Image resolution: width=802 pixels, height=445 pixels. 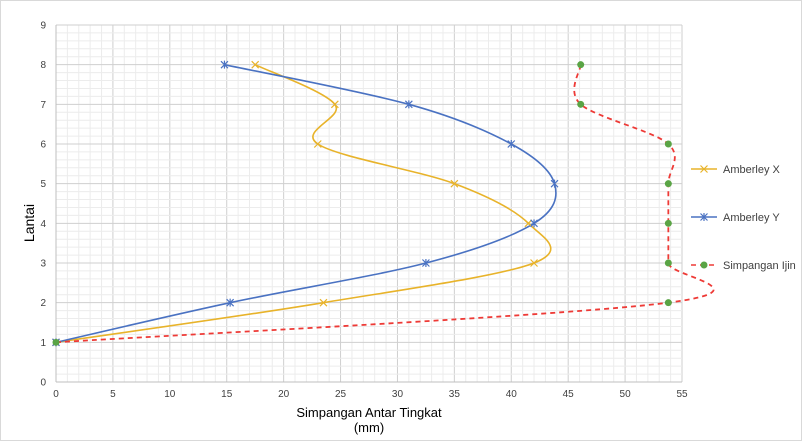 What do you see at coordinates (512, 394) in the screenshot?
I see `x-tick-label: 40` at bounding box center [512, 394].